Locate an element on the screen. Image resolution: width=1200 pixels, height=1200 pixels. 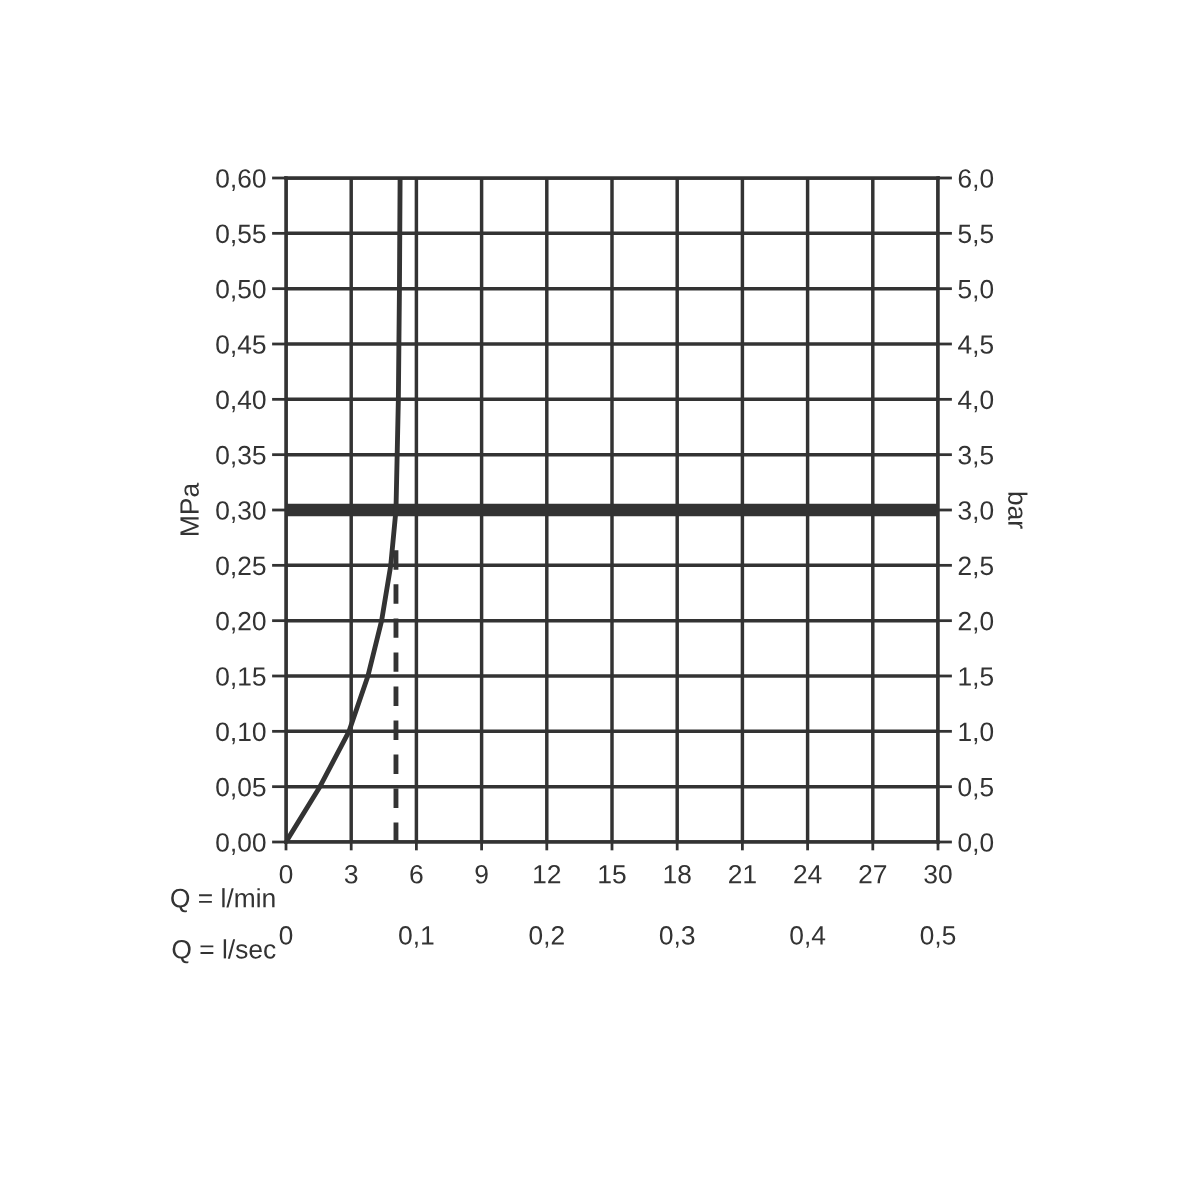
y-tick-label: 0,45 is located at coordinates (241, 346).